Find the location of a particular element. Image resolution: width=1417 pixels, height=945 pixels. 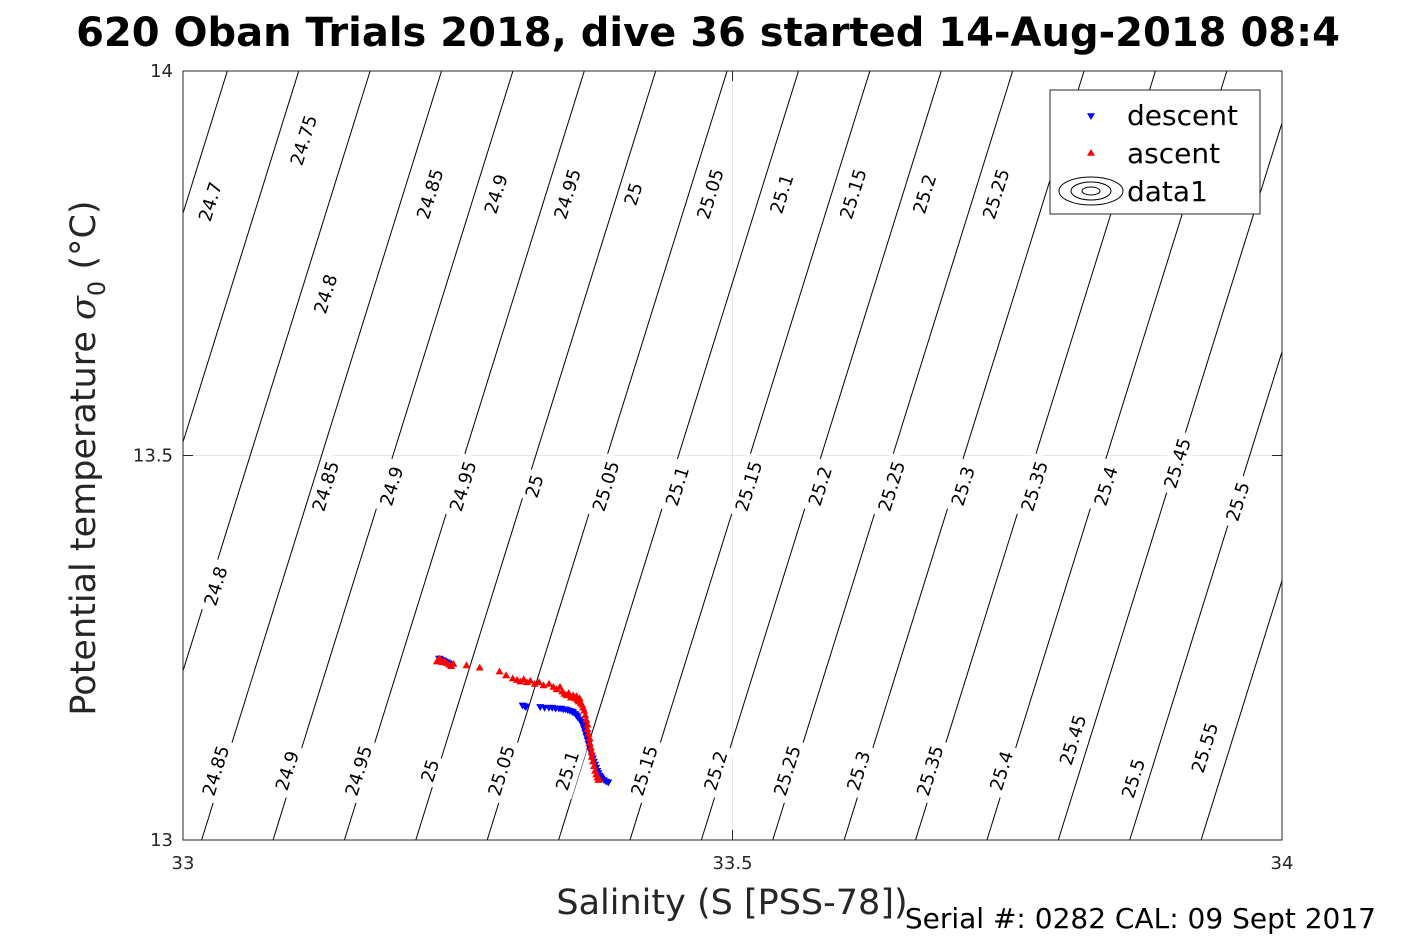

legend: descent ascent data1 is located at coordinates (1155, 152).